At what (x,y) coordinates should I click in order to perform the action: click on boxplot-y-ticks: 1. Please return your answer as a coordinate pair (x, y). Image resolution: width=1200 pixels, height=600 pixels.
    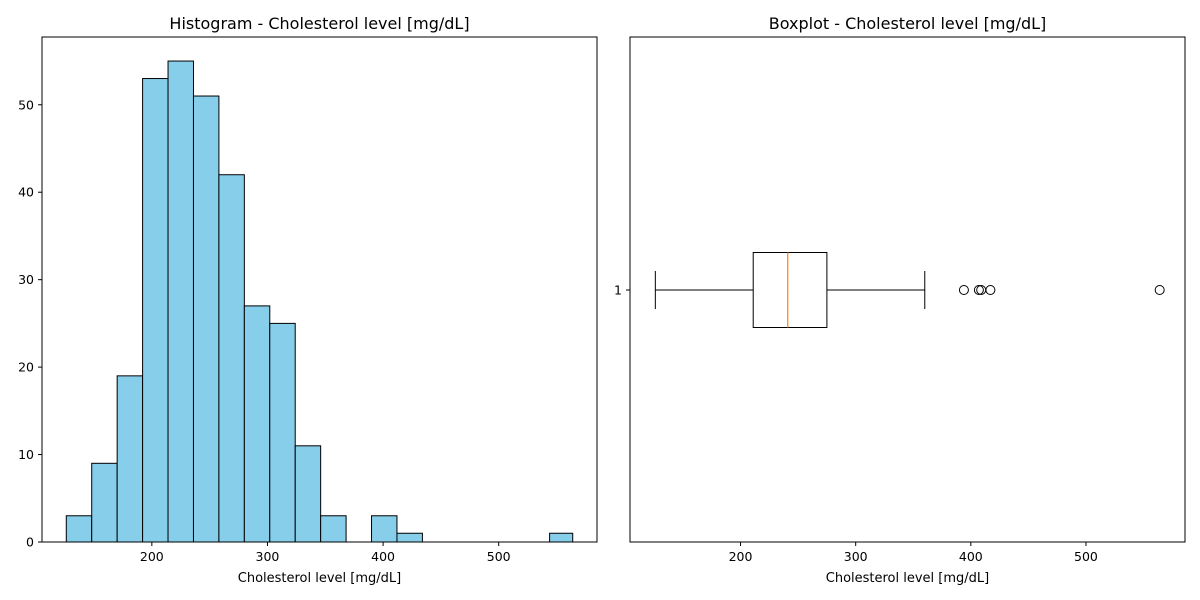
    Looking at the image, I should click on (622, 290).